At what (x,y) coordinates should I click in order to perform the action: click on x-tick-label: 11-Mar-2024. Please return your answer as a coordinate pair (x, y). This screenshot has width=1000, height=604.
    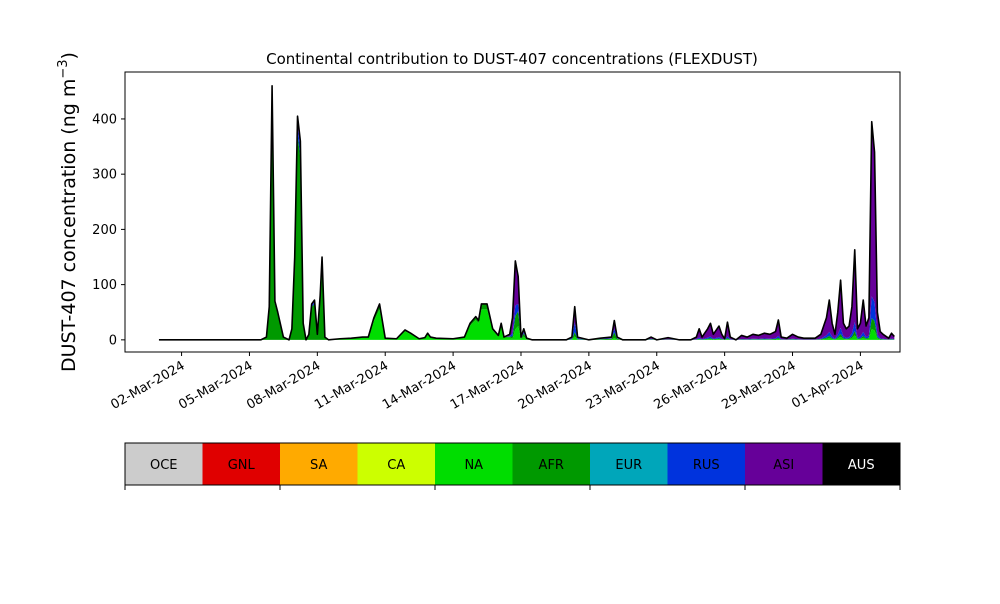
    Looking at the image, I should click on (351, 385).